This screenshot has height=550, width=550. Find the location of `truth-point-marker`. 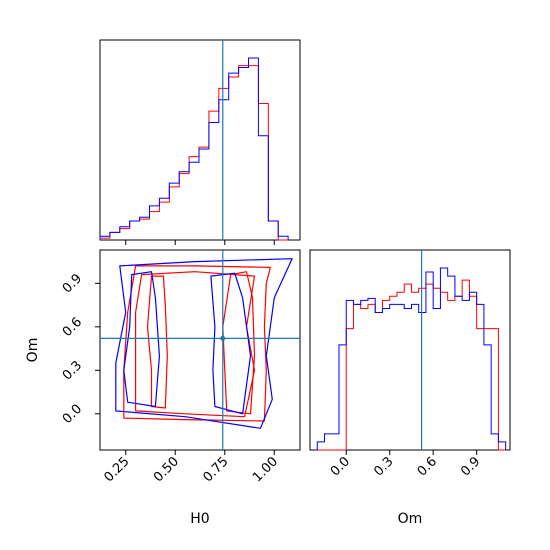

truth-point-marker is located at coordinates (223, 338).